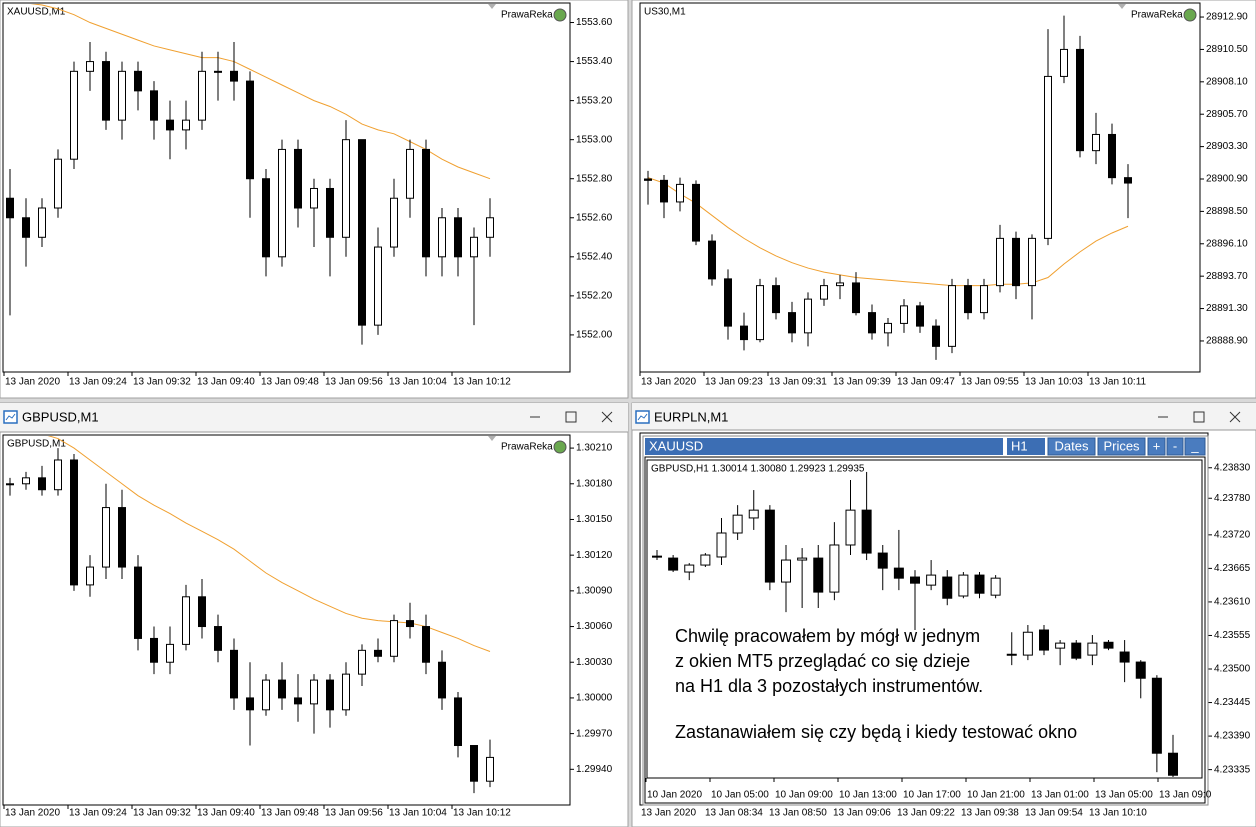 This screenshot has height=827, width=1256. I want to click on x-tick-label: 13 Jan 01:00, so click(1060, 795).